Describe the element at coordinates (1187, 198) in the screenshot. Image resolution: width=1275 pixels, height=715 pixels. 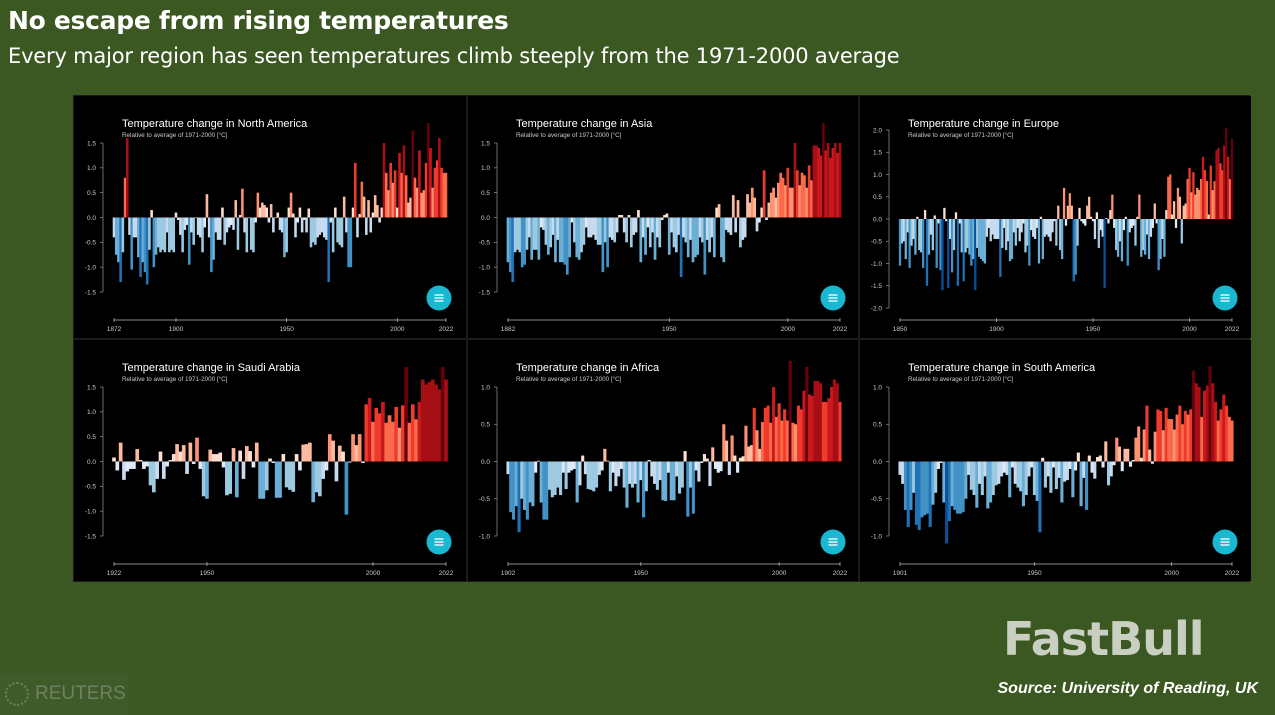
I see `bar-1999` at that location.